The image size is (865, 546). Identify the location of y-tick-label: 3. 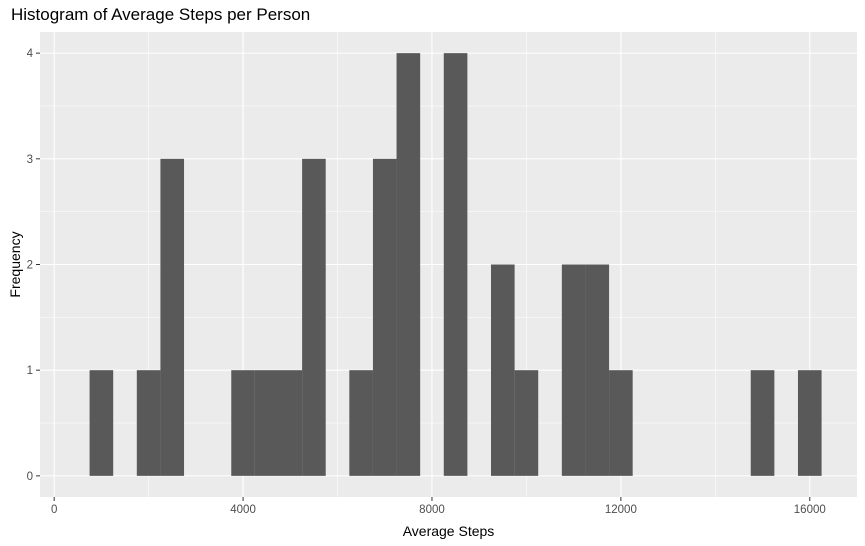
(30, 160).